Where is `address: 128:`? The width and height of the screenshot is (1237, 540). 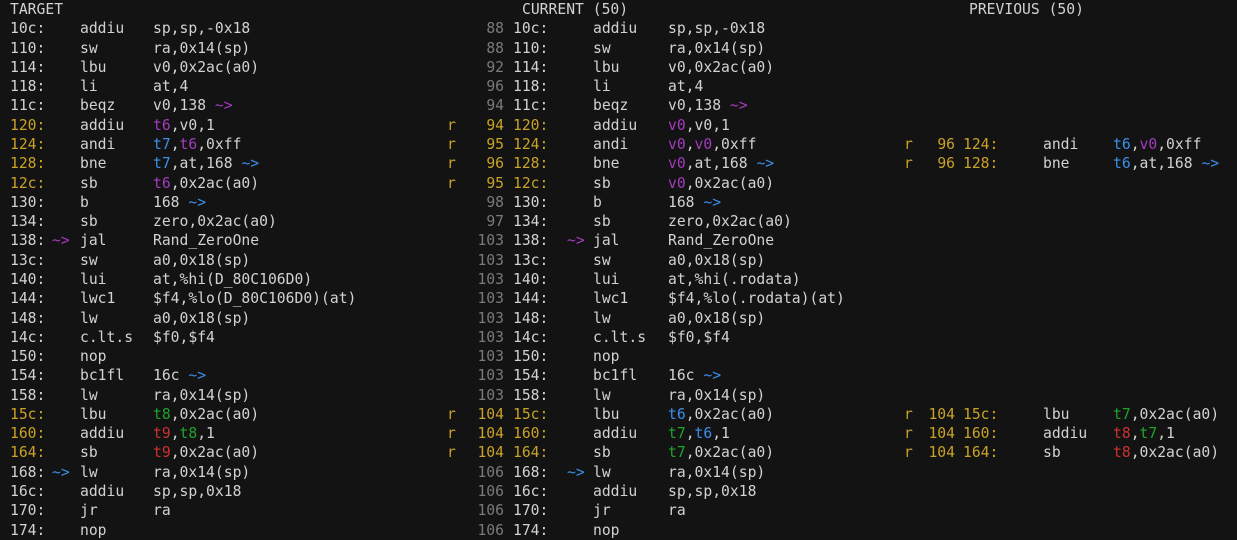 address: 128: is located at coordinates (981, 164).